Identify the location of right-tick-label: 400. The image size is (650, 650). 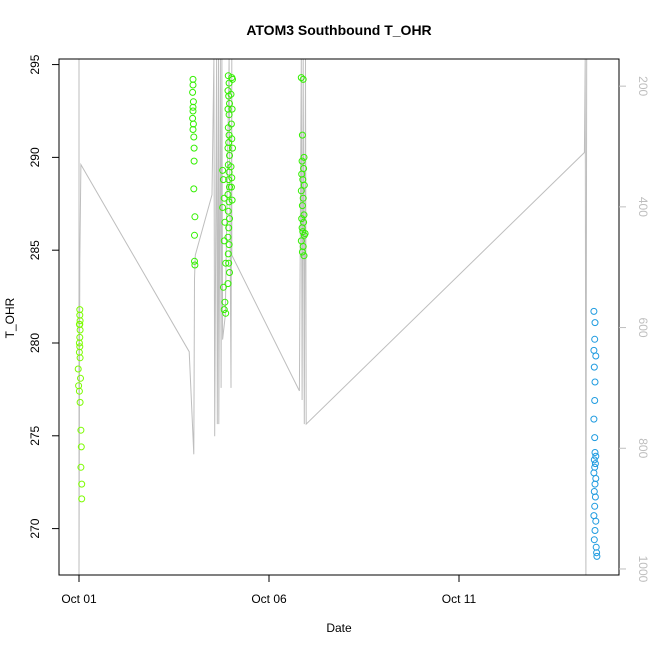
(643, 207).